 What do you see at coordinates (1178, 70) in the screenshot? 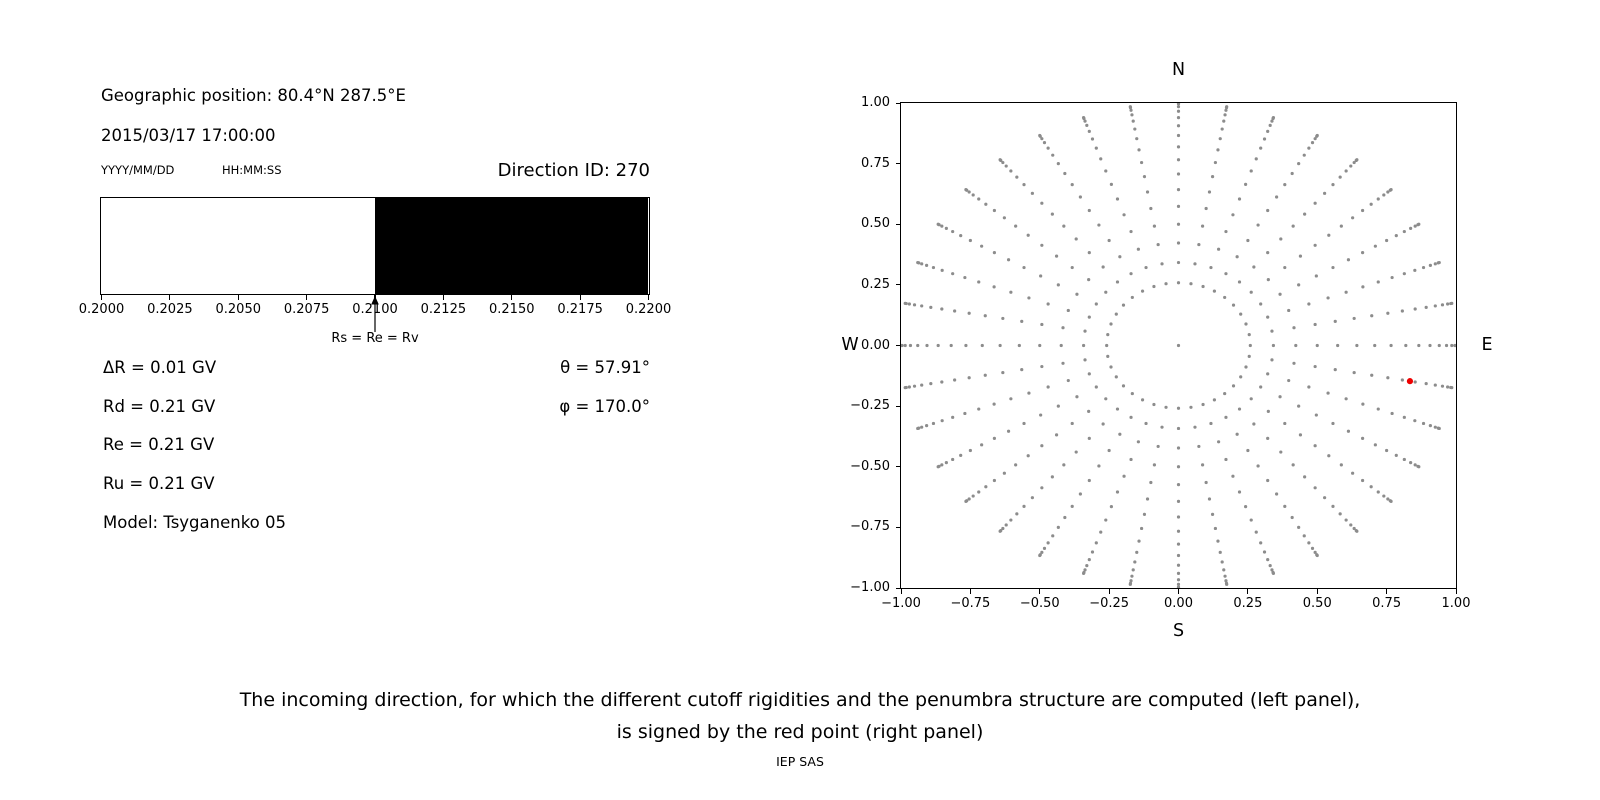
I see `compass-north-label: N` at bounding box center [1178, 70].